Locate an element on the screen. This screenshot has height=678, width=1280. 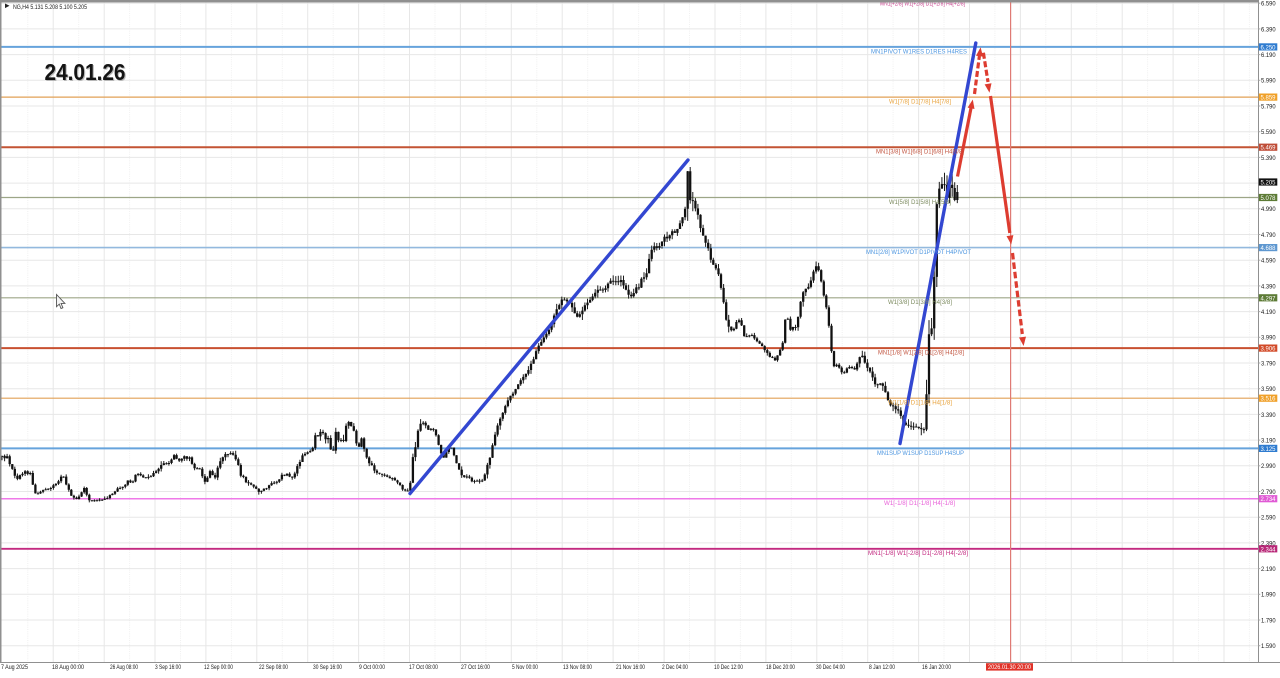
svg-text: W1[5/8] D1[5/8] H4[5/8] is located at coordinates (920, 202).